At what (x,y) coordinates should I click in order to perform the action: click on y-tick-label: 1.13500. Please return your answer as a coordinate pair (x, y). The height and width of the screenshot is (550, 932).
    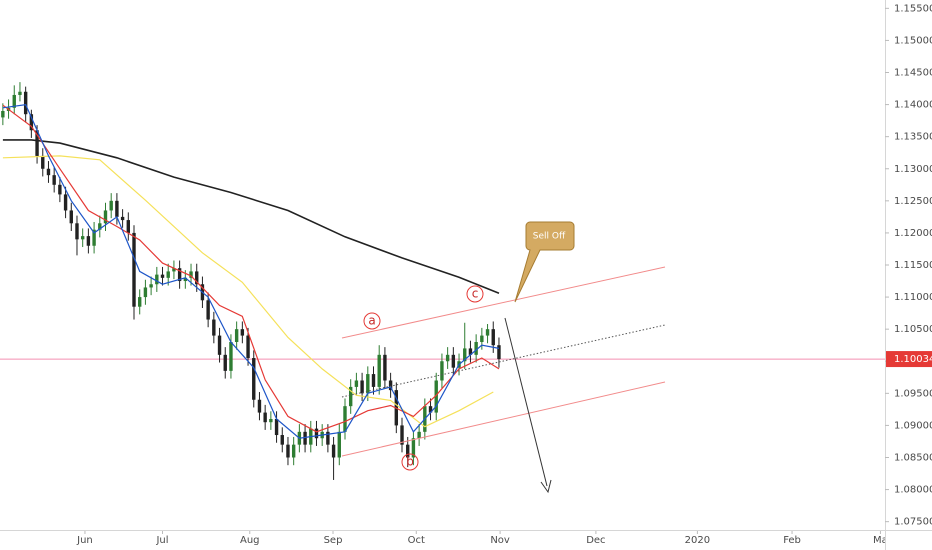
    Looking at the image, I should click on (913, 137).